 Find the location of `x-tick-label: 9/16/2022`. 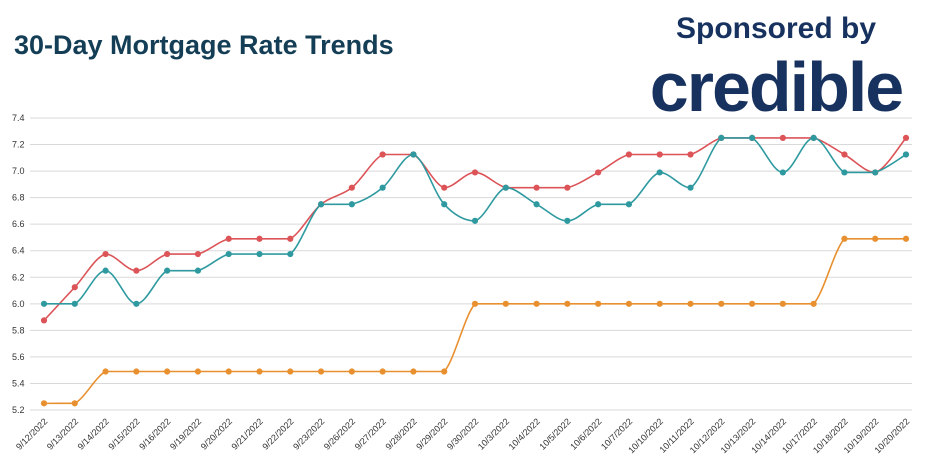

x-tick-label: 9/16/2022 is located at coordinates (154, 433).